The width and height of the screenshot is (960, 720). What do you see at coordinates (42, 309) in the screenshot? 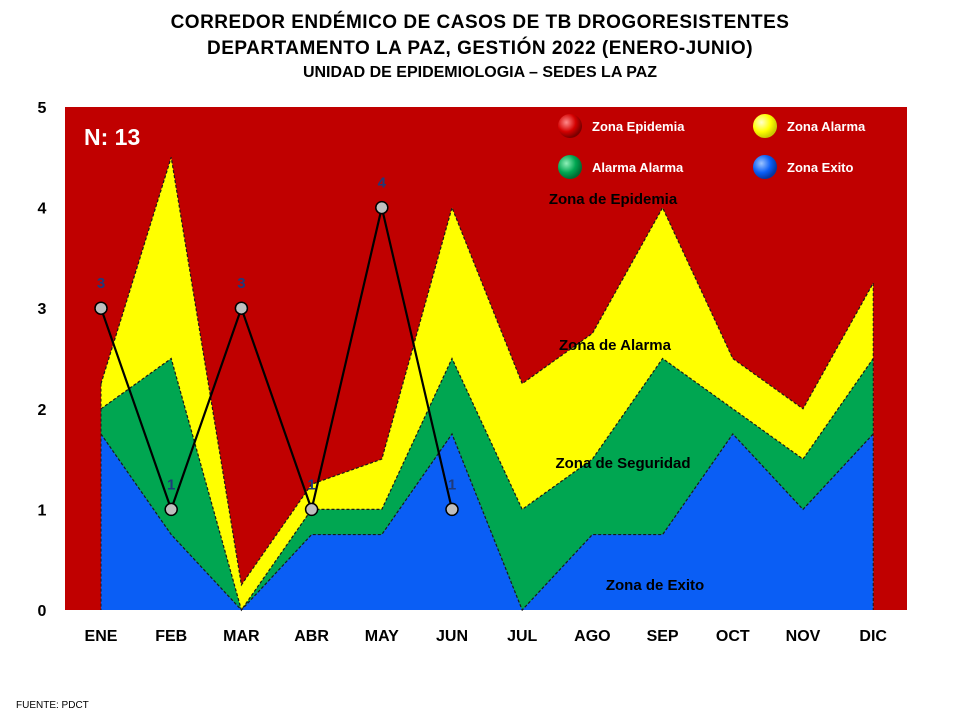
I see `y-tick-label: 3` at bounding box center [42, 309].